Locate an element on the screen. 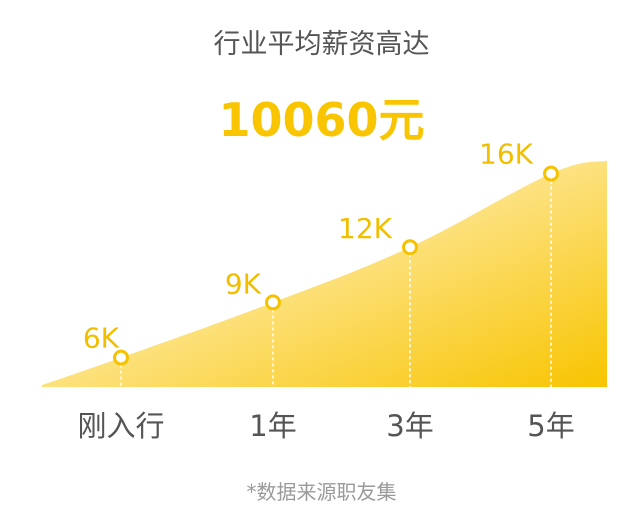 Image resolution: width=643 pixels, height=516 pixels. average-salary-value: 10060元 is located at coordinates (321, 120).